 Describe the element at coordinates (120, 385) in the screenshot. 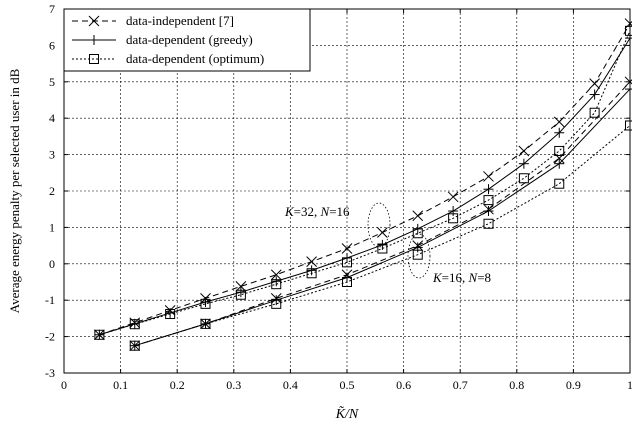

I see `x-tick-label: 0.1` at that location.